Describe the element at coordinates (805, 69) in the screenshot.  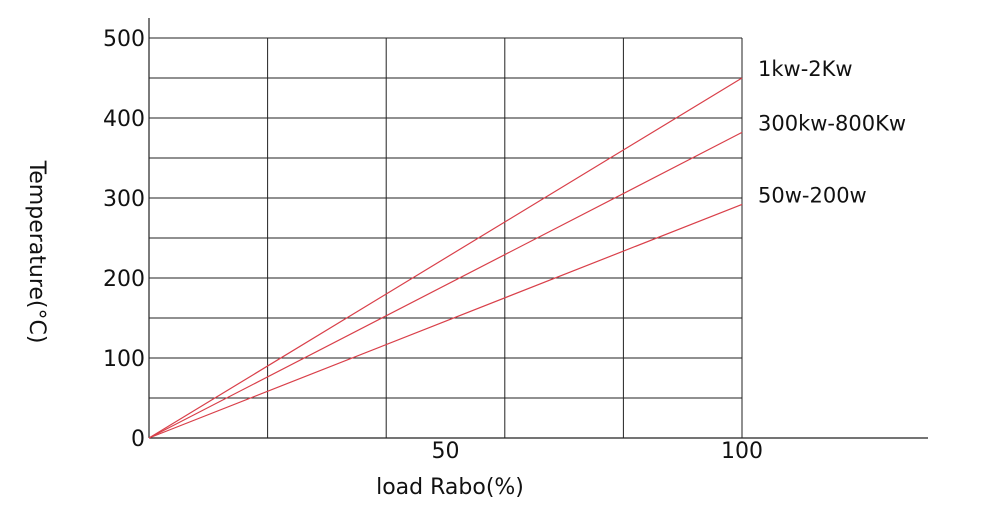
I see `series-label: 1kw-2Kw` at that location.